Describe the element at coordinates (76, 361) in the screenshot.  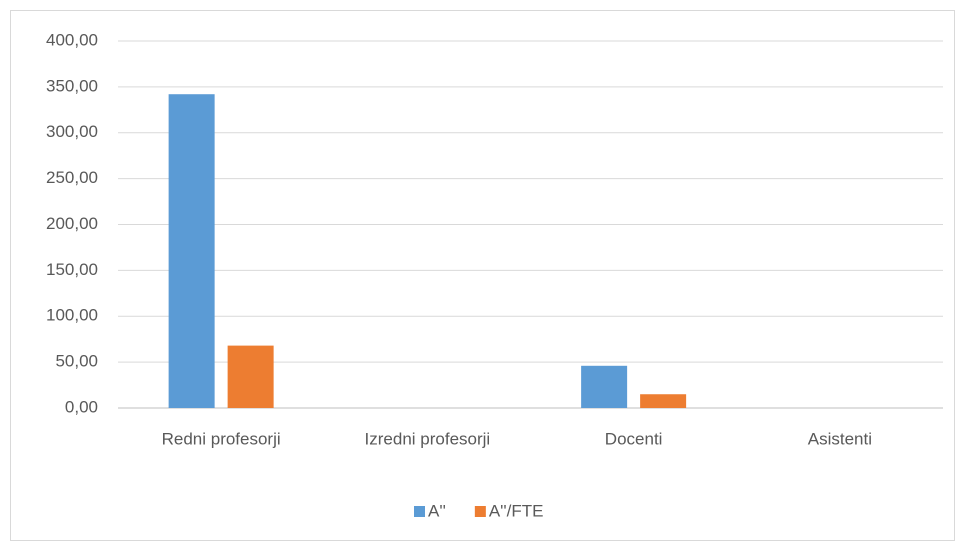
I see `y-tick-label: 50,00` at that location.